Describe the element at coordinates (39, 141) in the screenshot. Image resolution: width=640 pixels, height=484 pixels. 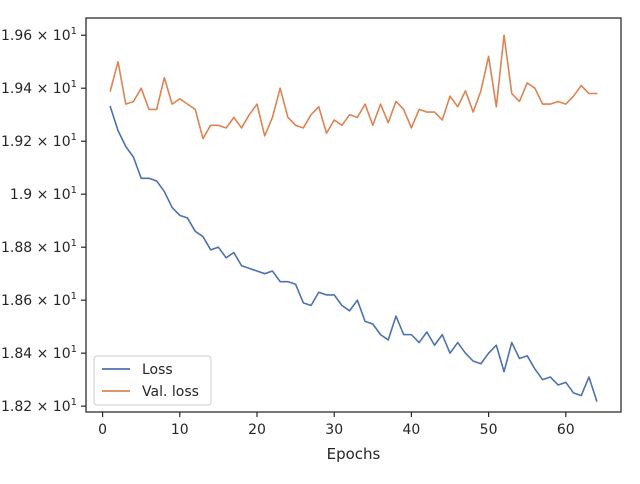
I see `y-tick-label: 1.92 × 10¹` at that location.